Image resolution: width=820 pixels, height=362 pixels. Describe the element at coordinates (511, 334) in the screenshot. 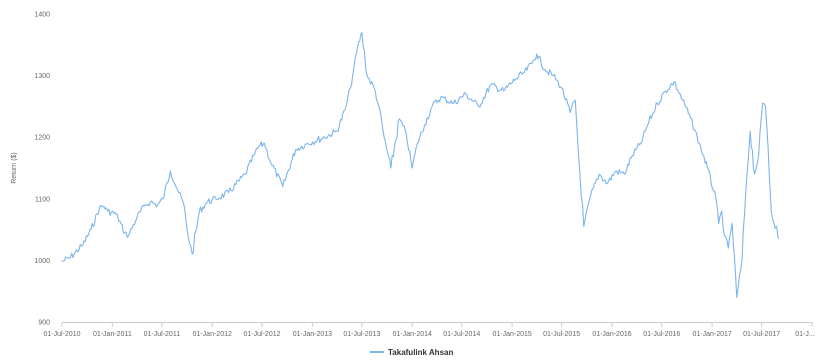

I see `x-tick-label: 01-Jan-2015` at that location.